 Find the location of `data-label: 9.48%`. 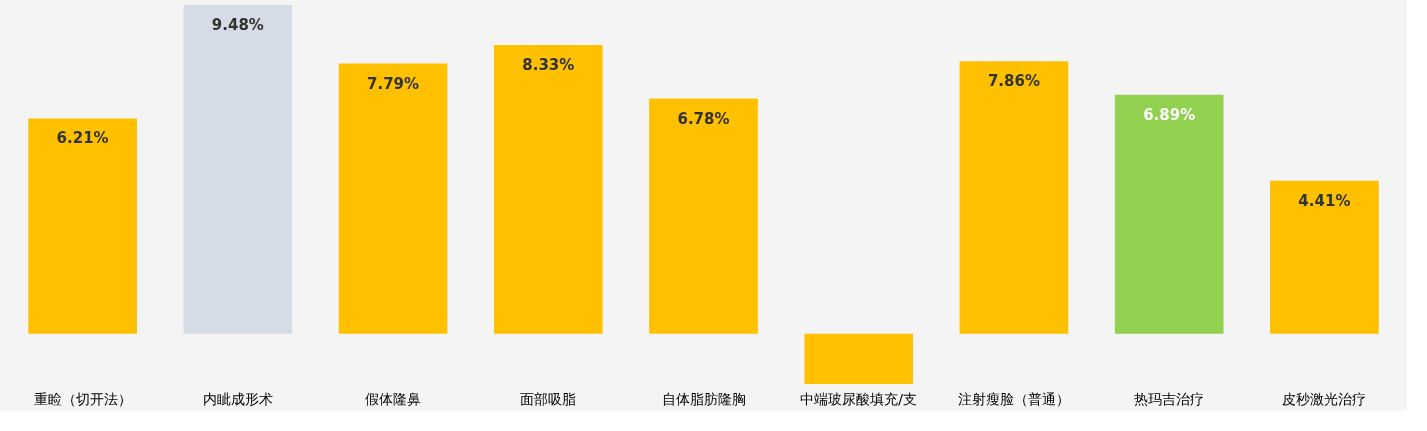

data-label: 9.48% is located at coordinates (237, 25).